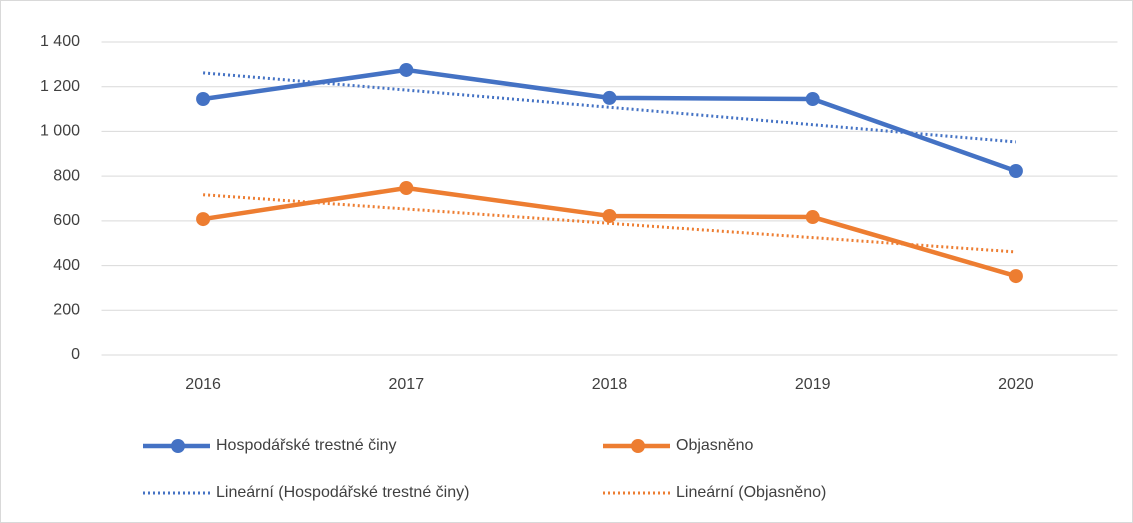  I want to click on legend-label: Objasněno, so click(714, 445).